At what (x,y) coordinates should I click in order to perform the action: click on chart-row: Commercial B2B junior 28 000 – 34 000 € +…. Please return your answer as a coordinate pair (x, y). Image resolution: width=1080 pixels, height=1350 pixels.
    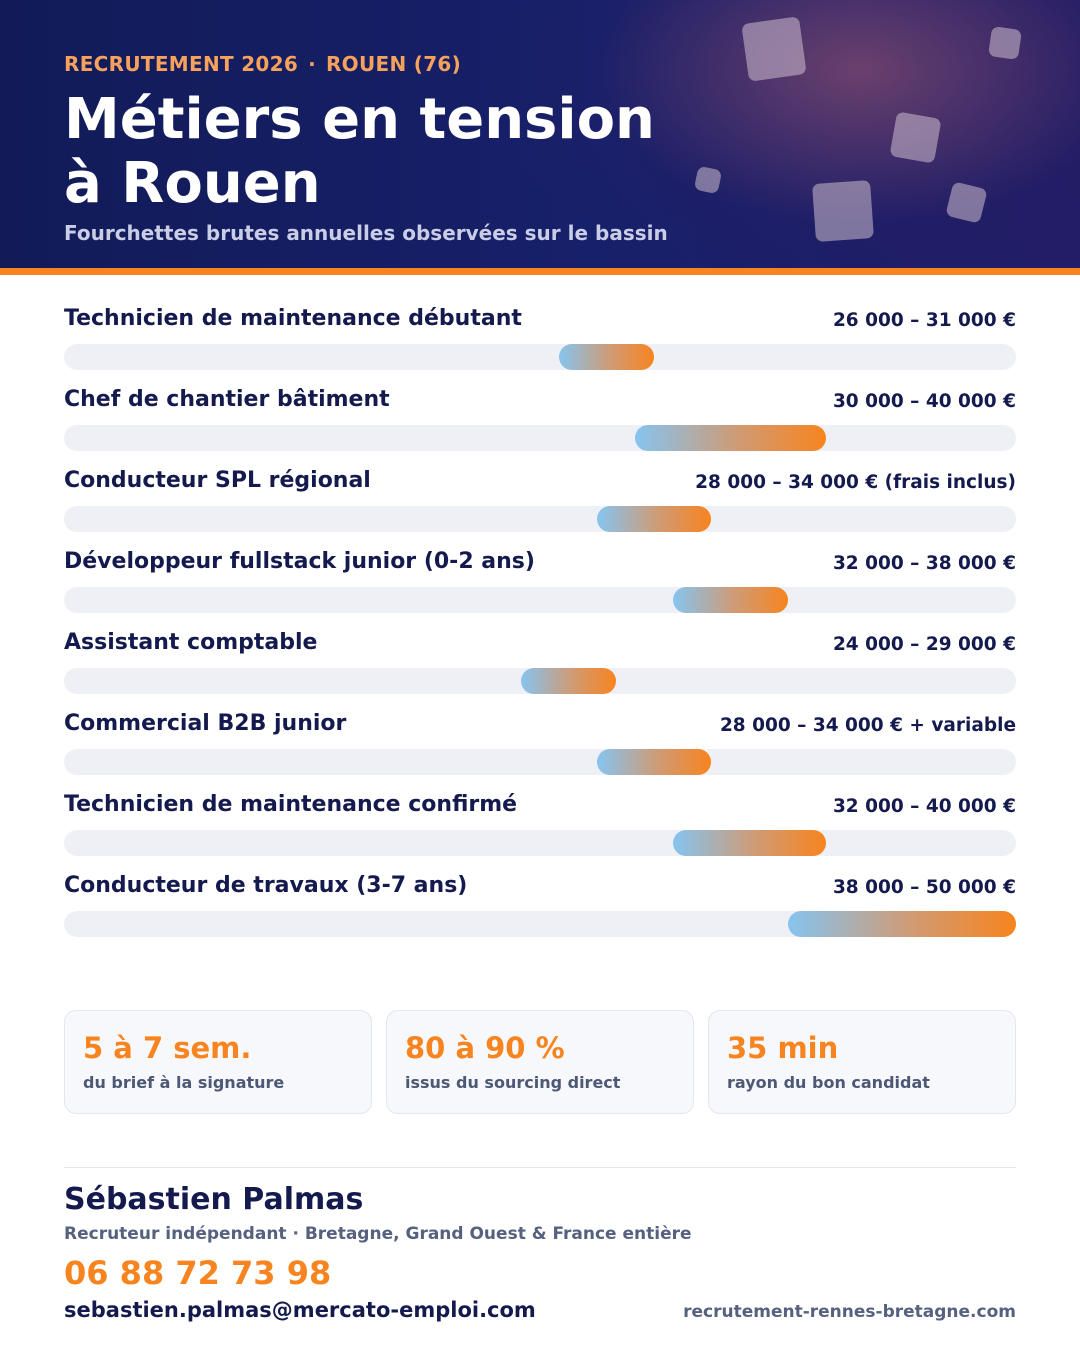
    Looking at the image, I should click on (540, 740).